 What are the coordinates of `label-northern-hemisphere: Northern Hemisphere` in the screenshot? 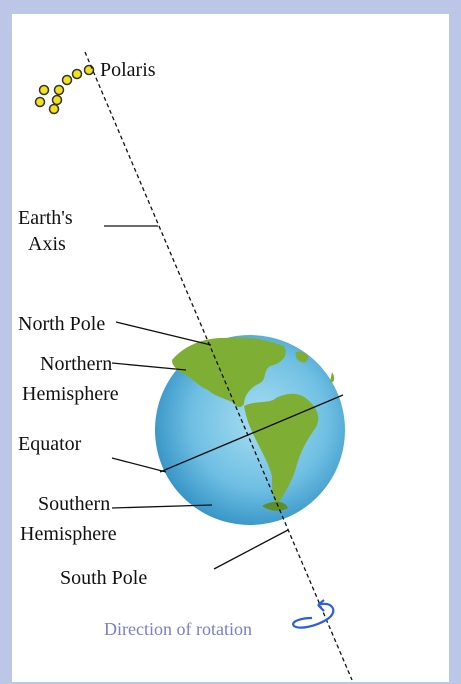 It's located at (70, 379).